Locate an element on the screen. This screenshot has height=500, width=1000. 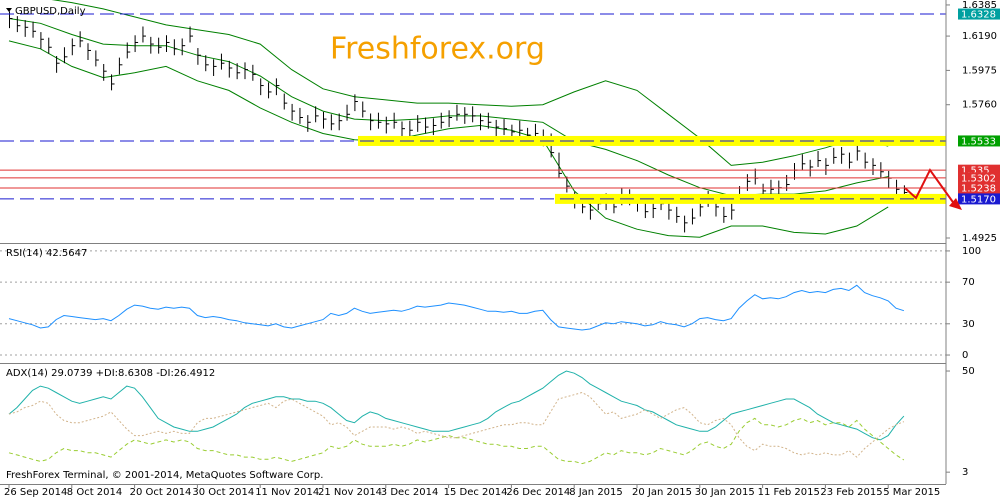
watermark: Freshforex.org is located at coordinates (437, 49).